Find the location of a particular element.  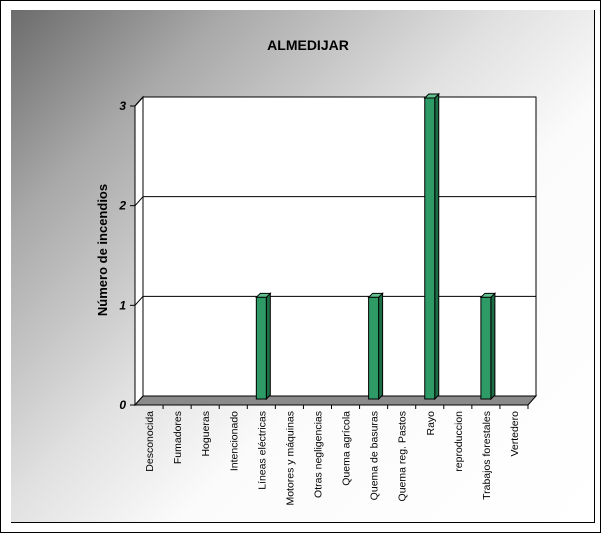

y-axis-label: Número de incendios is located at coordinates (102, 250).